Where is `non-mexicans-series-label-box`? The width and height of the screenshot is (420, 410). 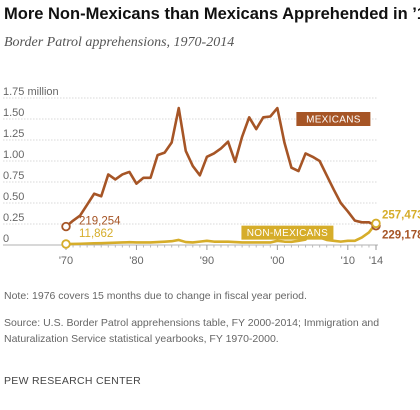
non-mexicans-series-label-box is located at coordinates (287, 232).